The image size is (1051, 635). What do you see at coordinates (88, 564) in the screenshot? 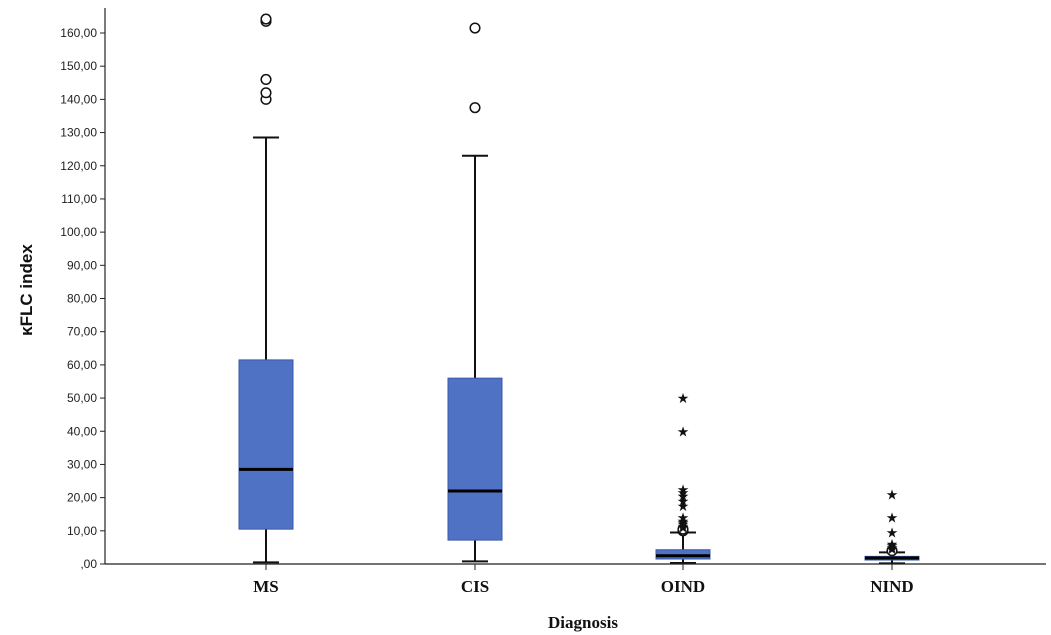
I see `y-tick-label: ,00` at bounding box center [88, 564].